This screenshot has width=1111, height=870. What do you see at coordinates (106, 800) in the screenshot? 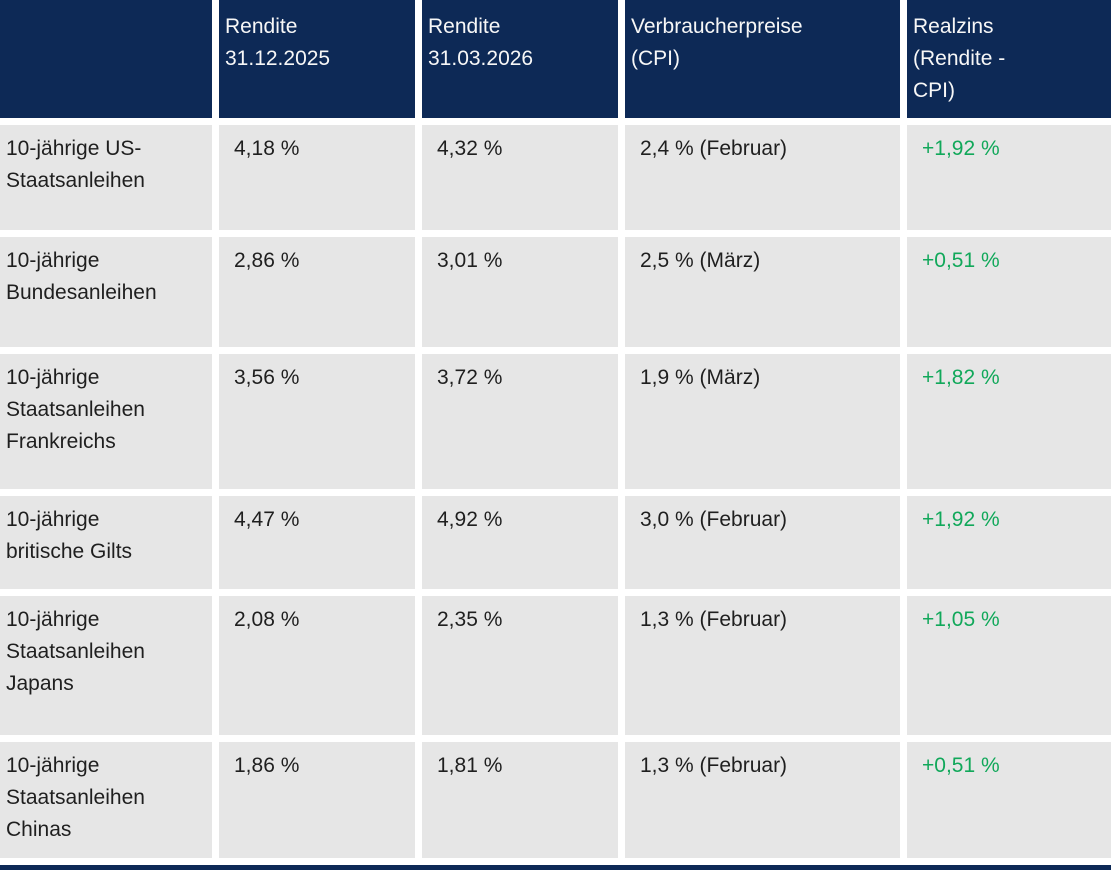
I see `row-label: 10-jährige Staatsanleihen Chinas` at bounding box center [106, 800].